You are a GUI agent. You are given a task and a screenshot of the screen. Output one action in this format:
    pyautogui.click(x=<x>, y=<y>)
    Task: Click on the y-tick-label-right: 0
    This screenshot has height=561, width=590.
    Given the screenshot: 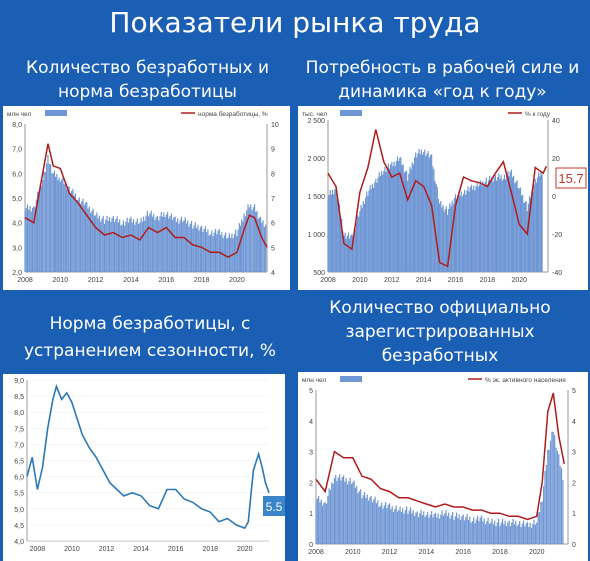 What is the action you would take?
    pyautogui.click(x=554, y=197)
    